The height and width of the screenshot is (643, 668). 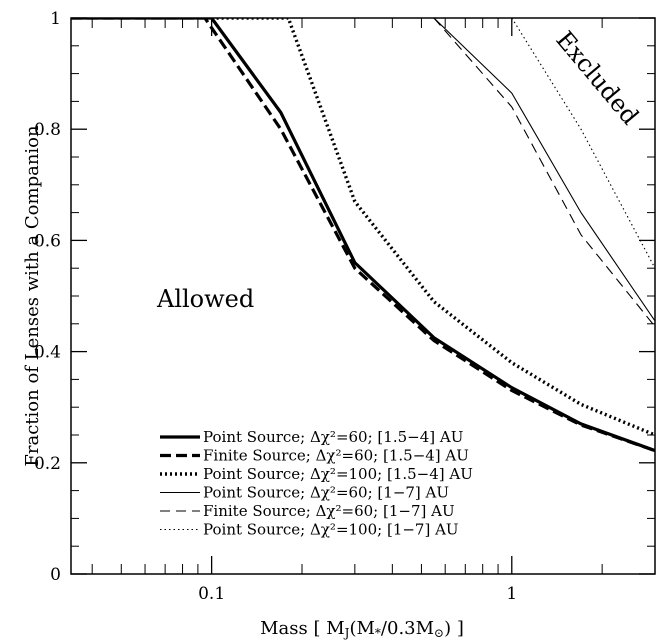 What do you see at coordinates (47, 241) in the screenshot?
I see `y-tick-label: 0.6` at bounding box center [47, 241].